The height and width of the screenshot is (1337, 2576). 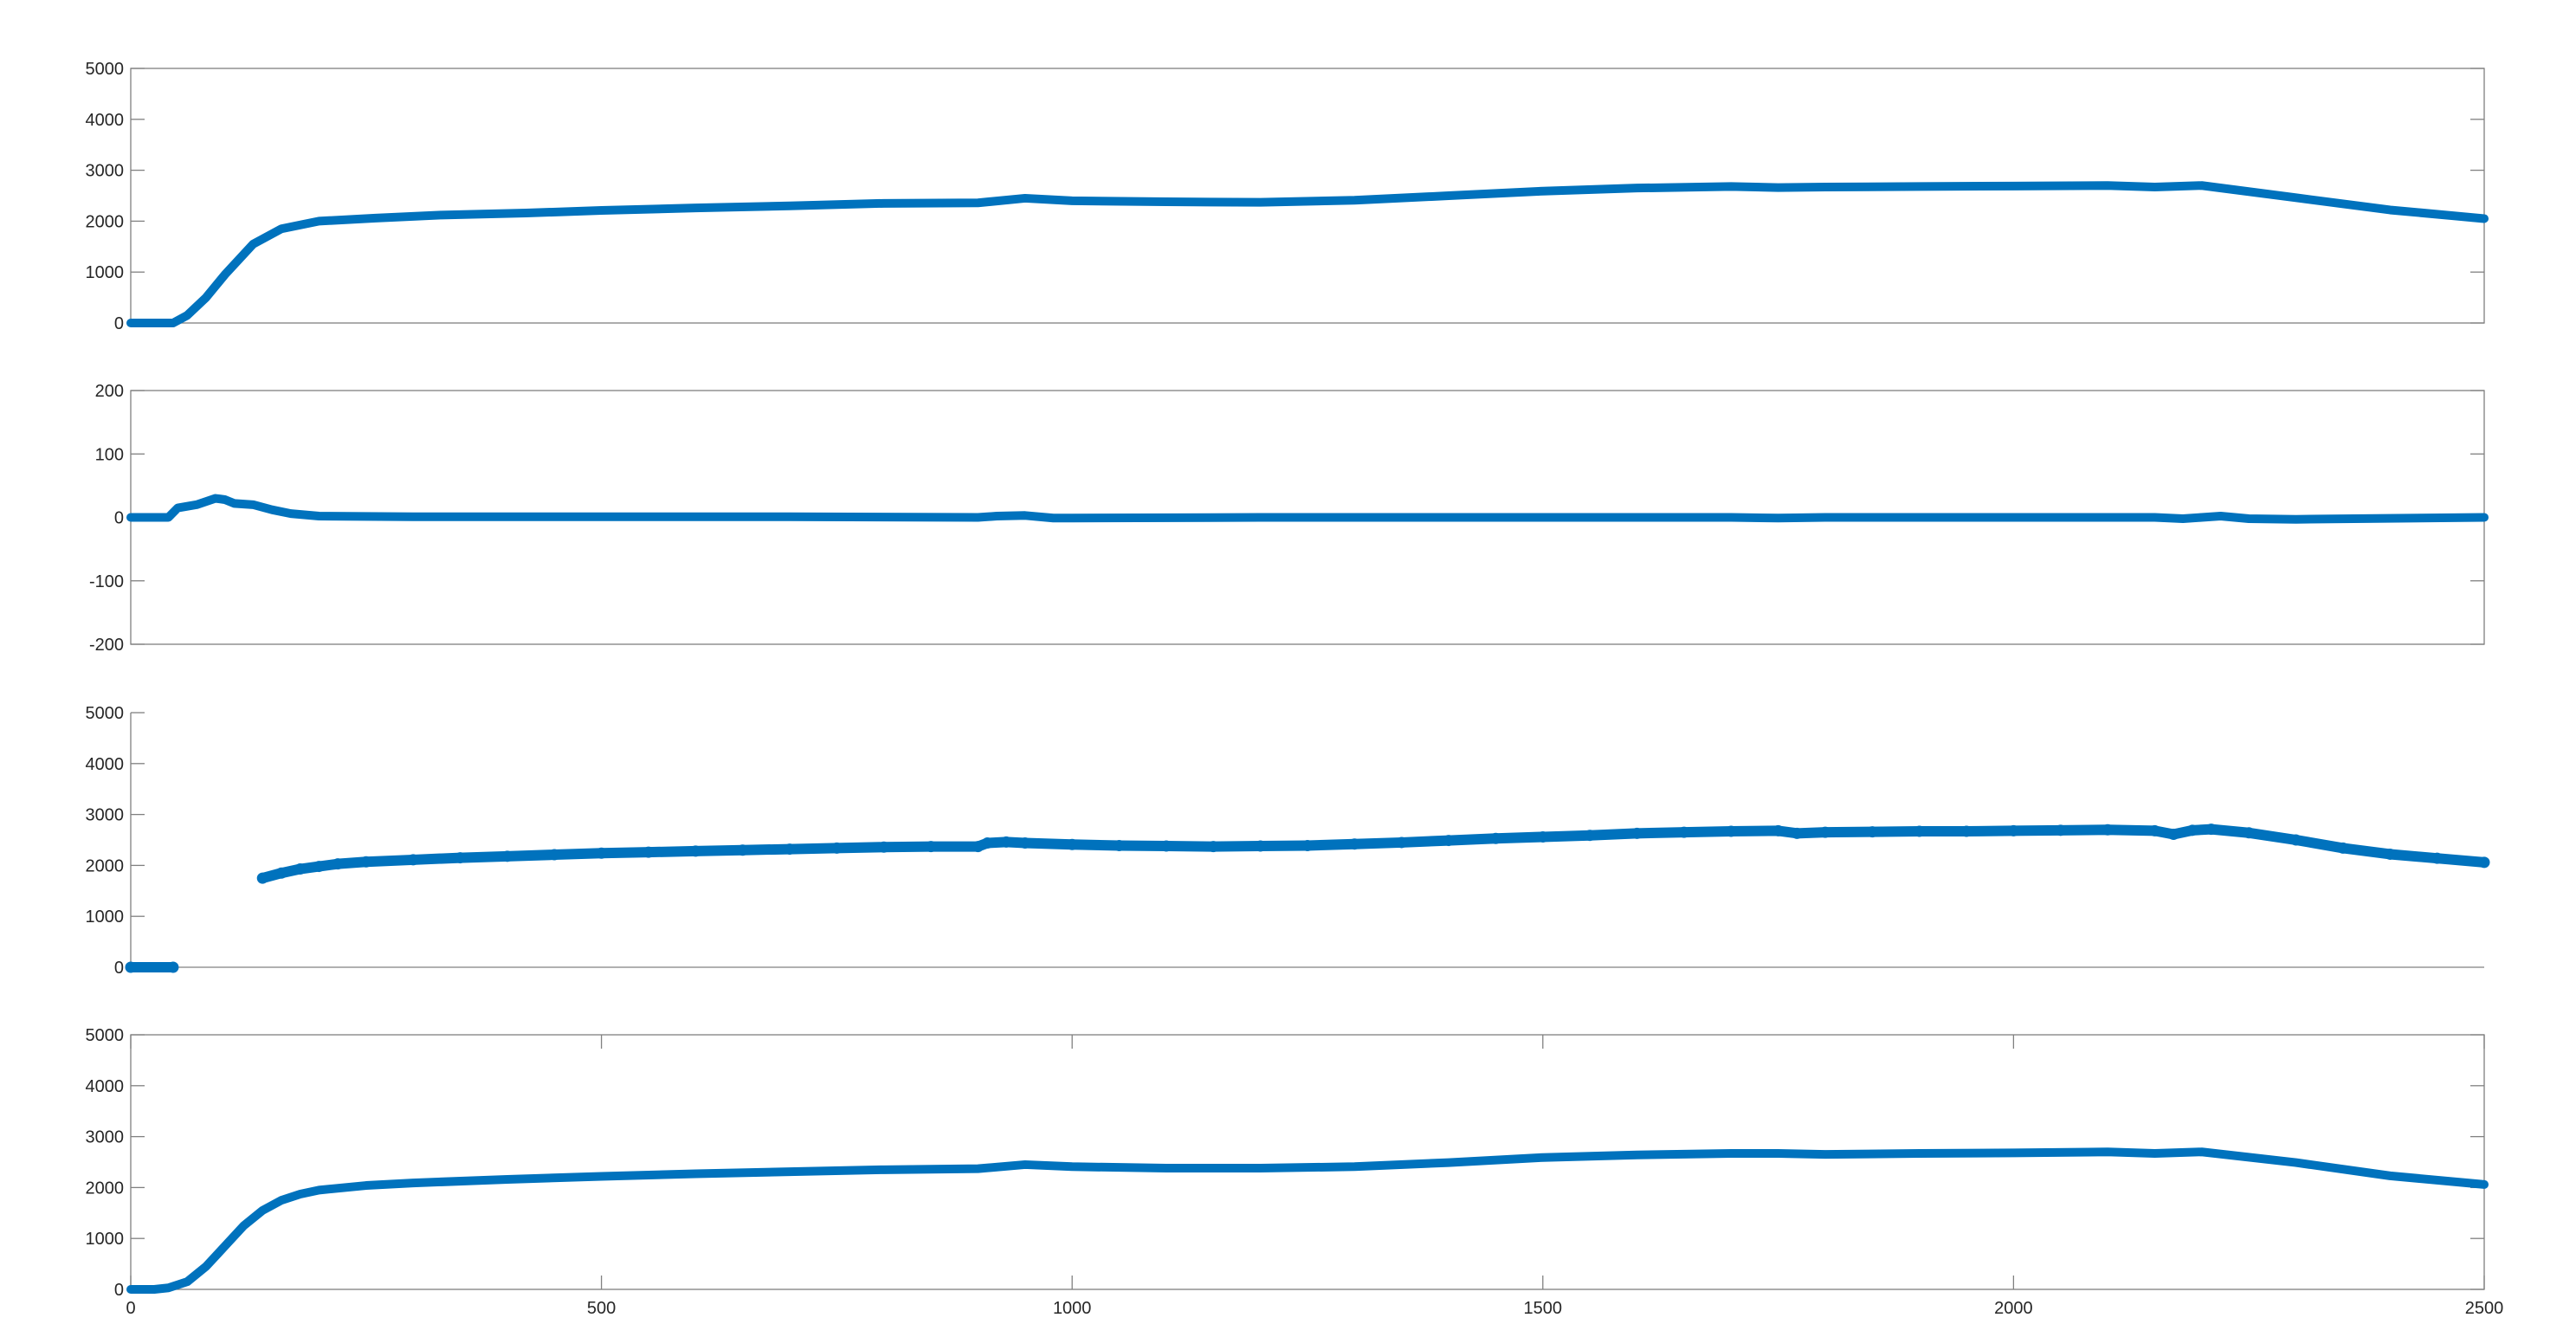 I want to click on y-tick-label: 100, so click(x=109, y=454).